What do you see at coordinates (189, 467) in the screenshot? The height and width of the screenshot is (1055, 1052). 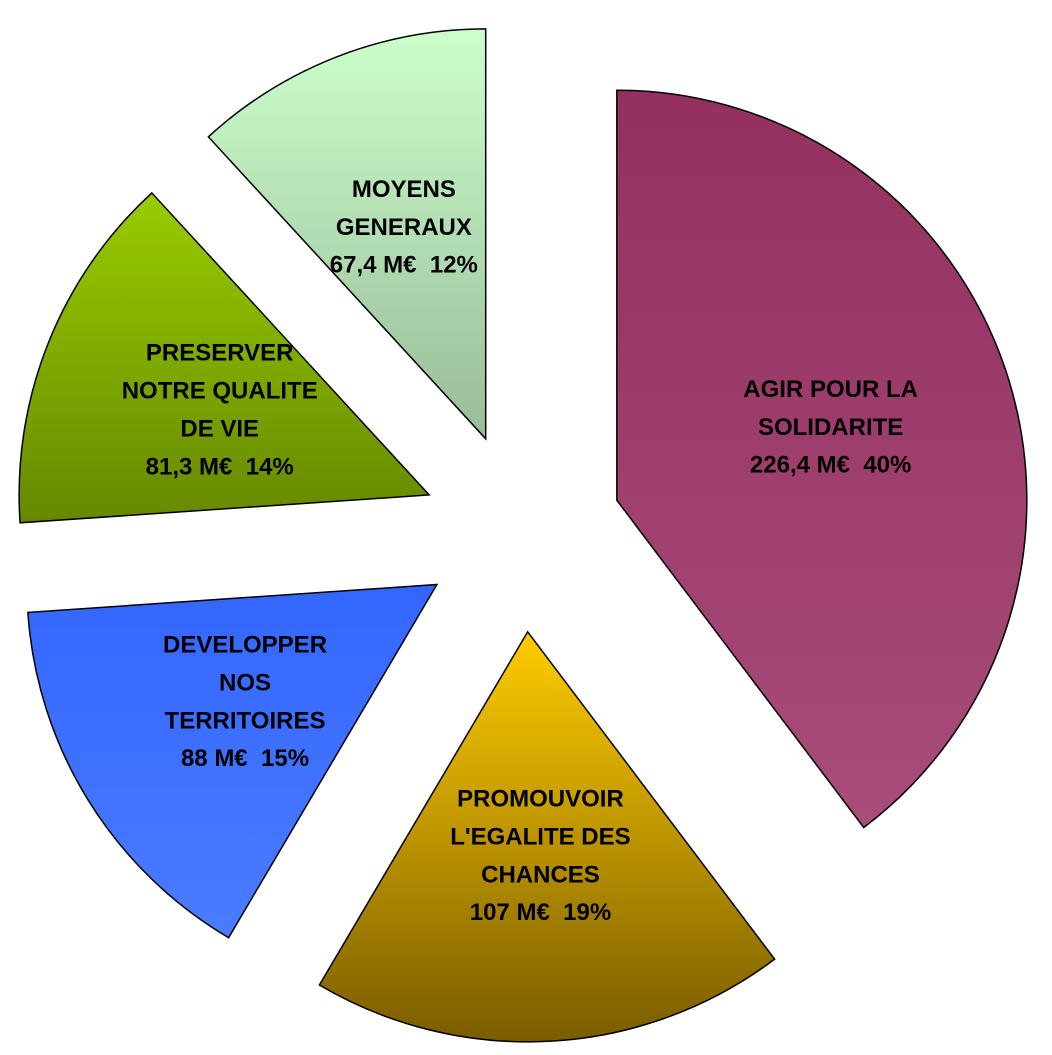 I see `value-label: 81,3 M€` at bounding box center [189, 467].